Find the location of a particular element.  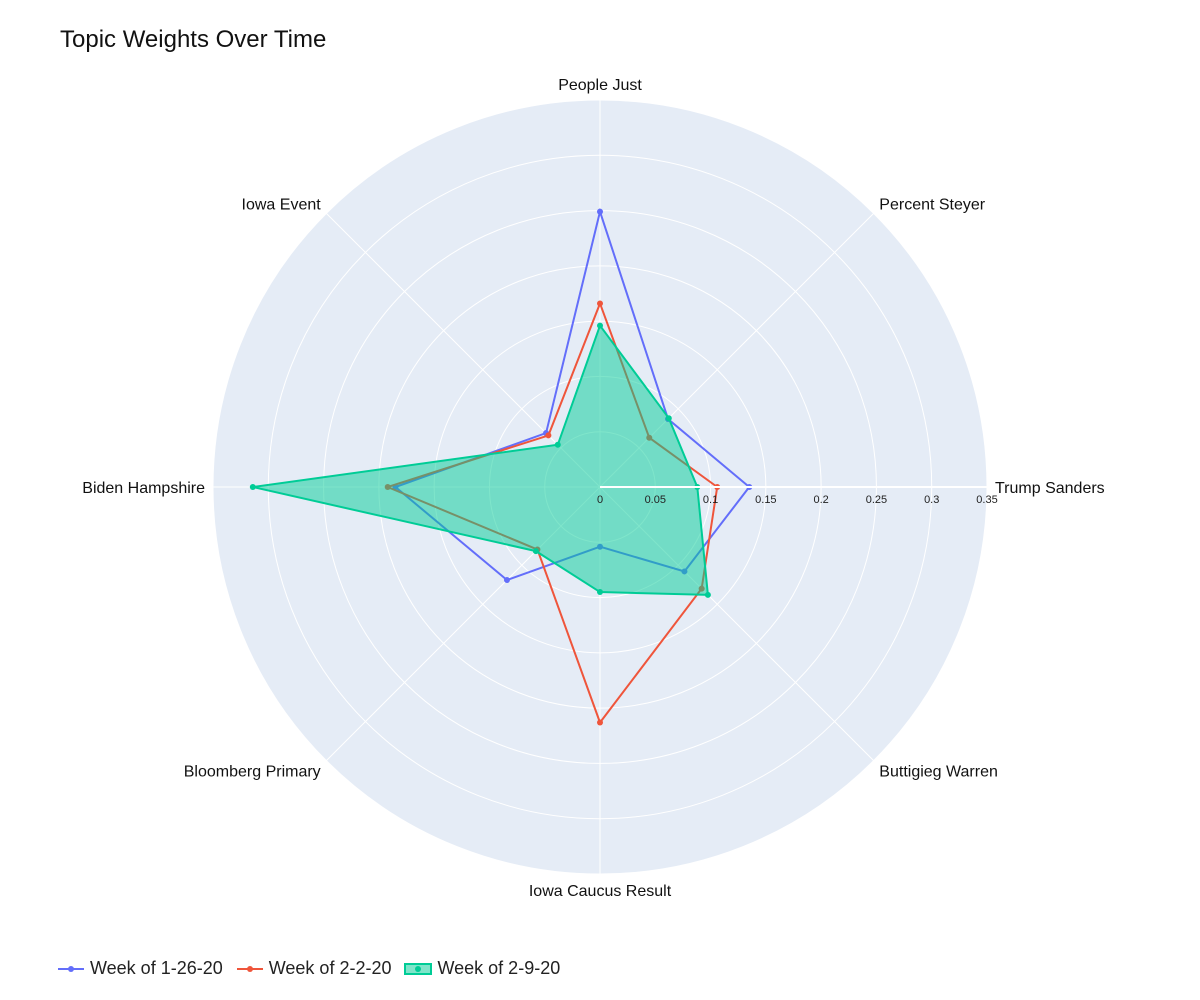

radial-ticks: 0 0.05 0.1 0.15 0.2 0.25 0.3 0.35 is located at coordinates (797, 496).